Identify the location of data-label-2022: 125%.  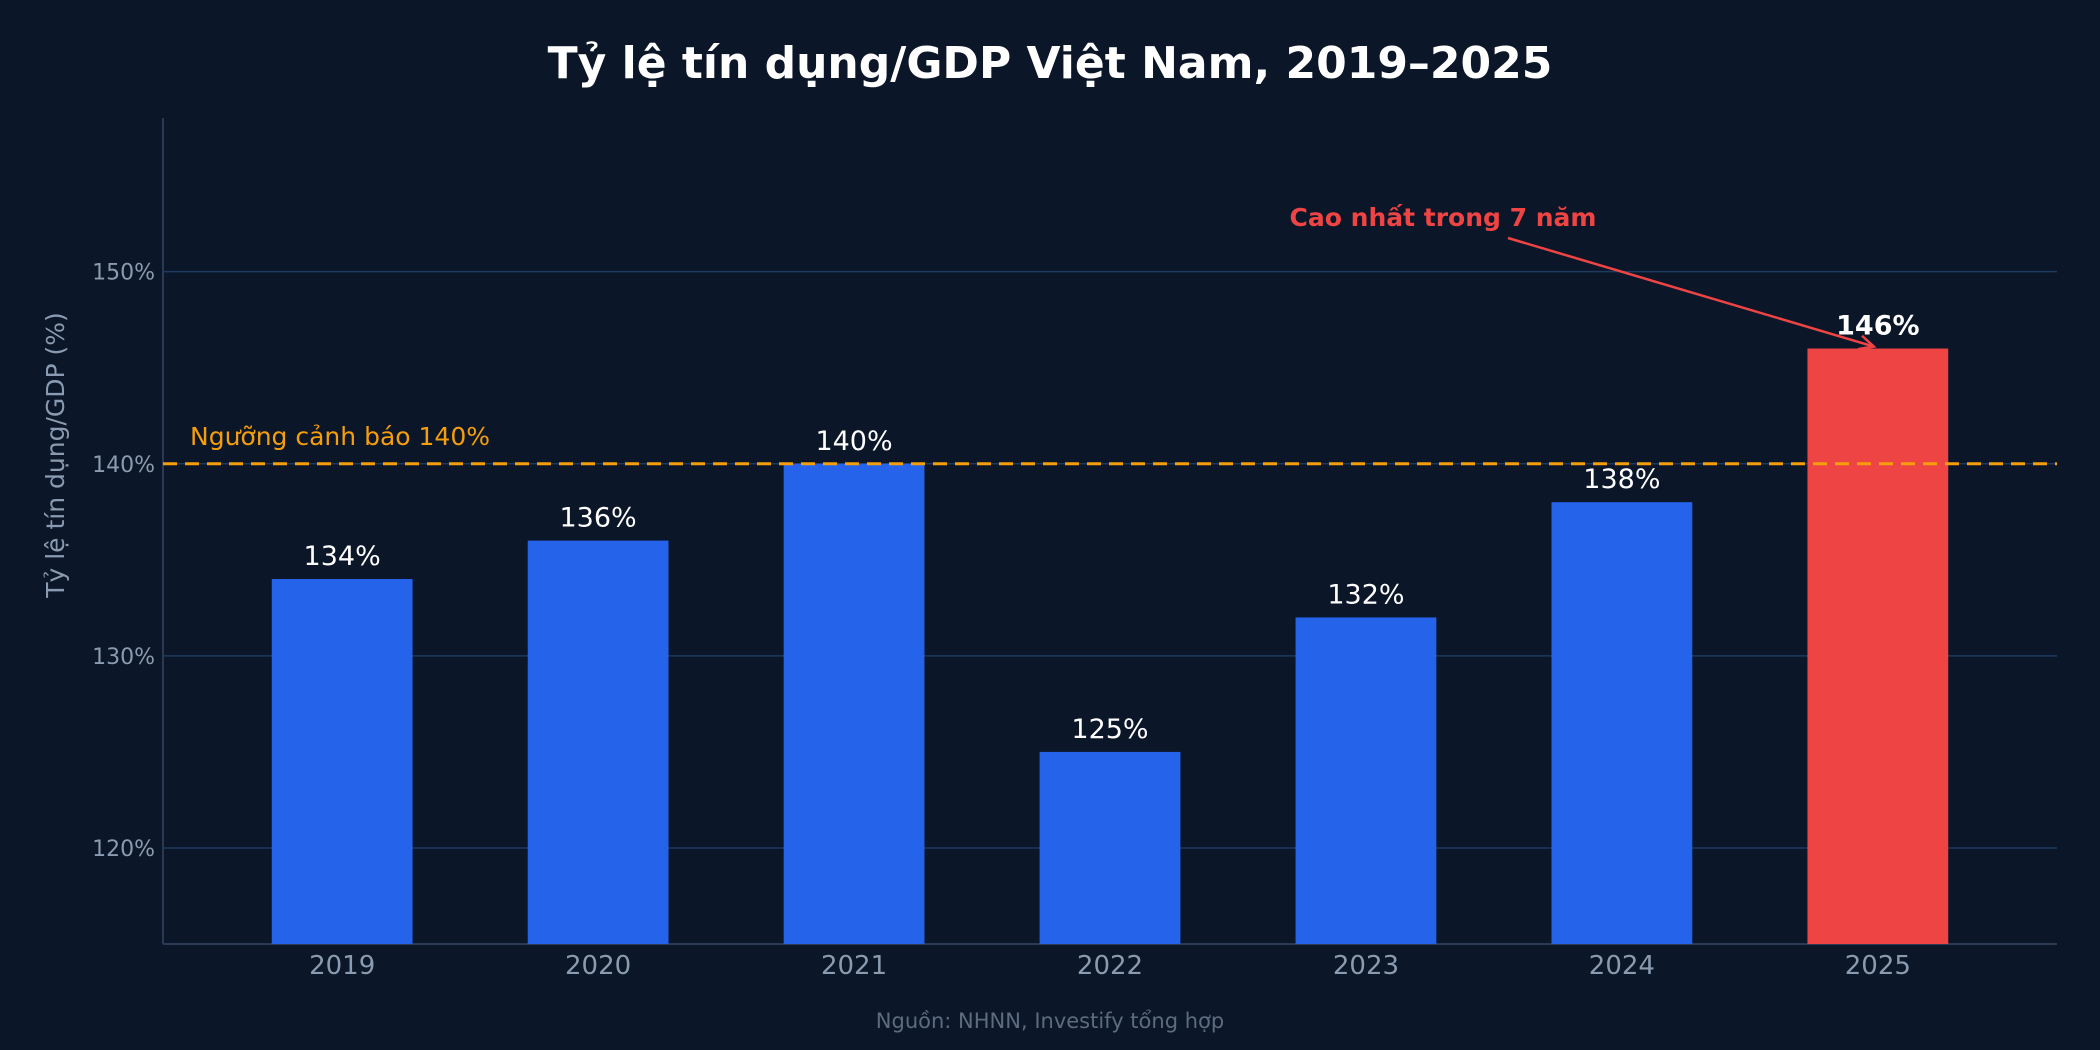
(1109, 729).